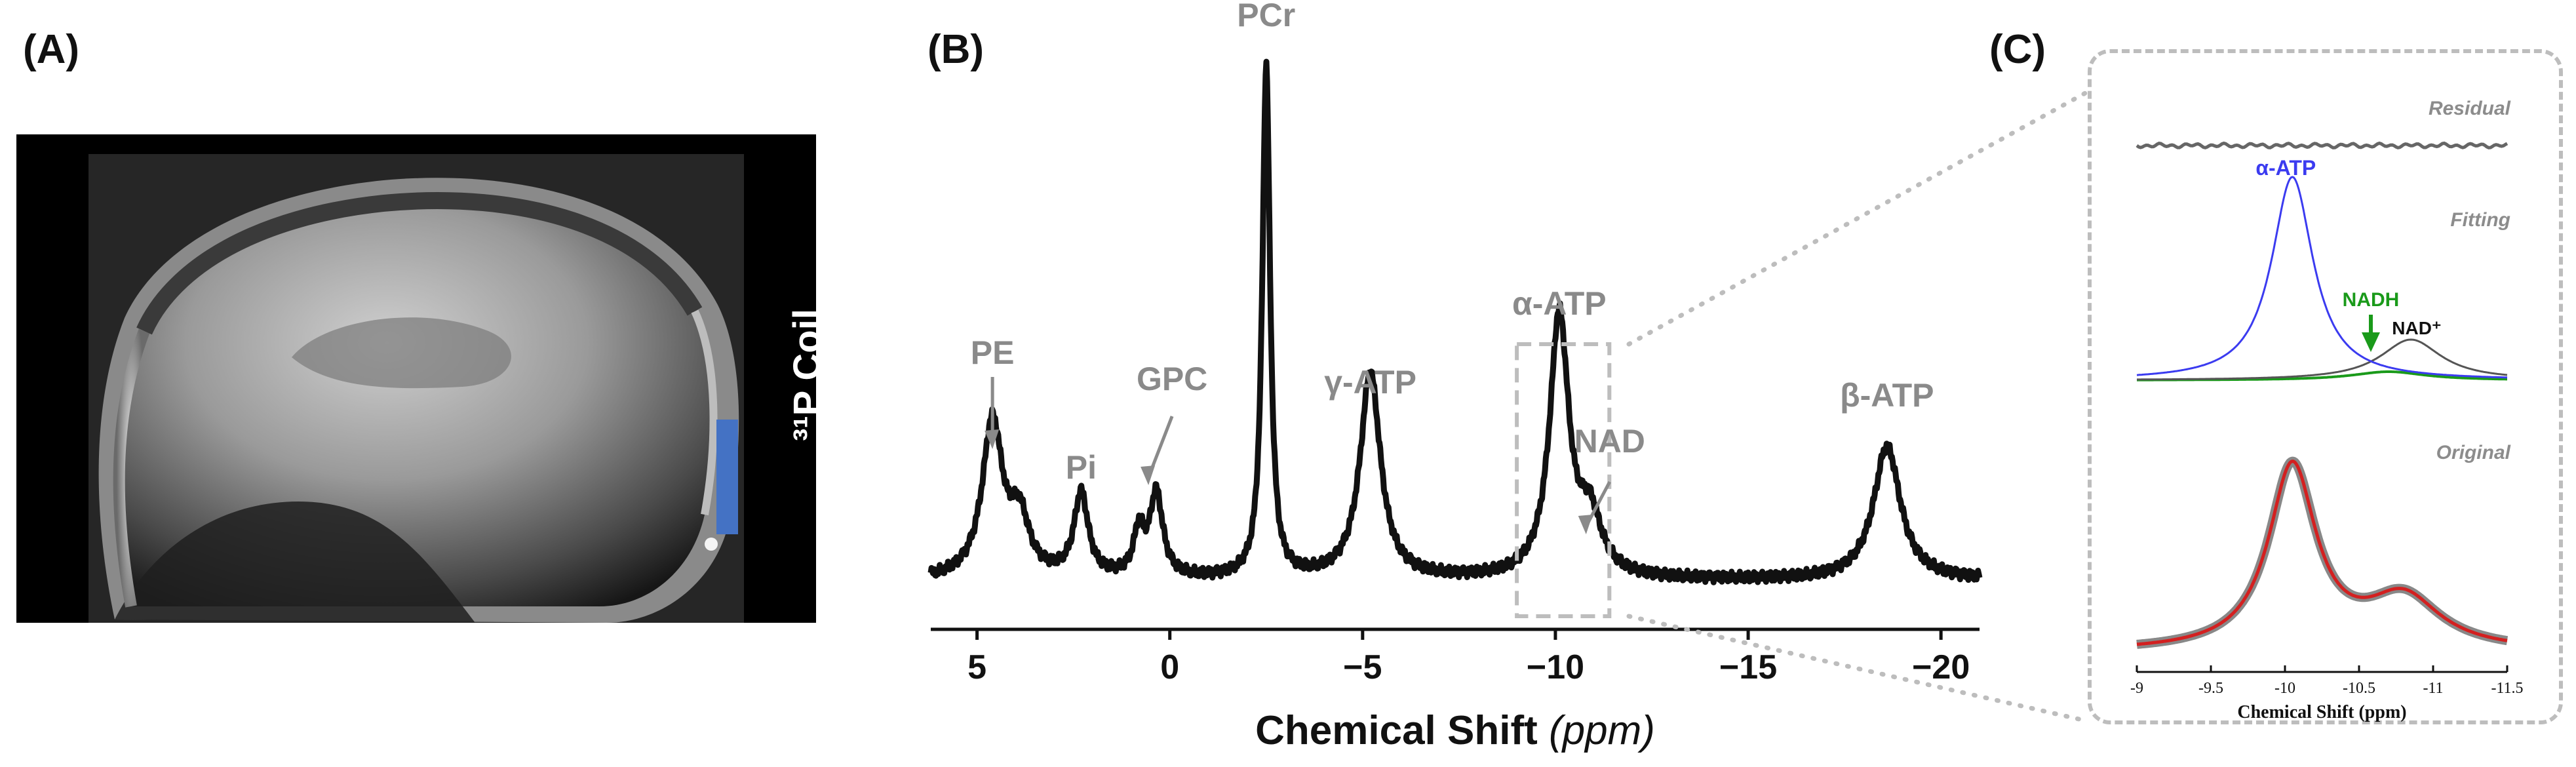 This screenshot has width=2576, height=767. What do you see at coordinates (1362, 667) in the screenshot?
I see `x-tick-label: −5` at bounding box center [1362, 667].